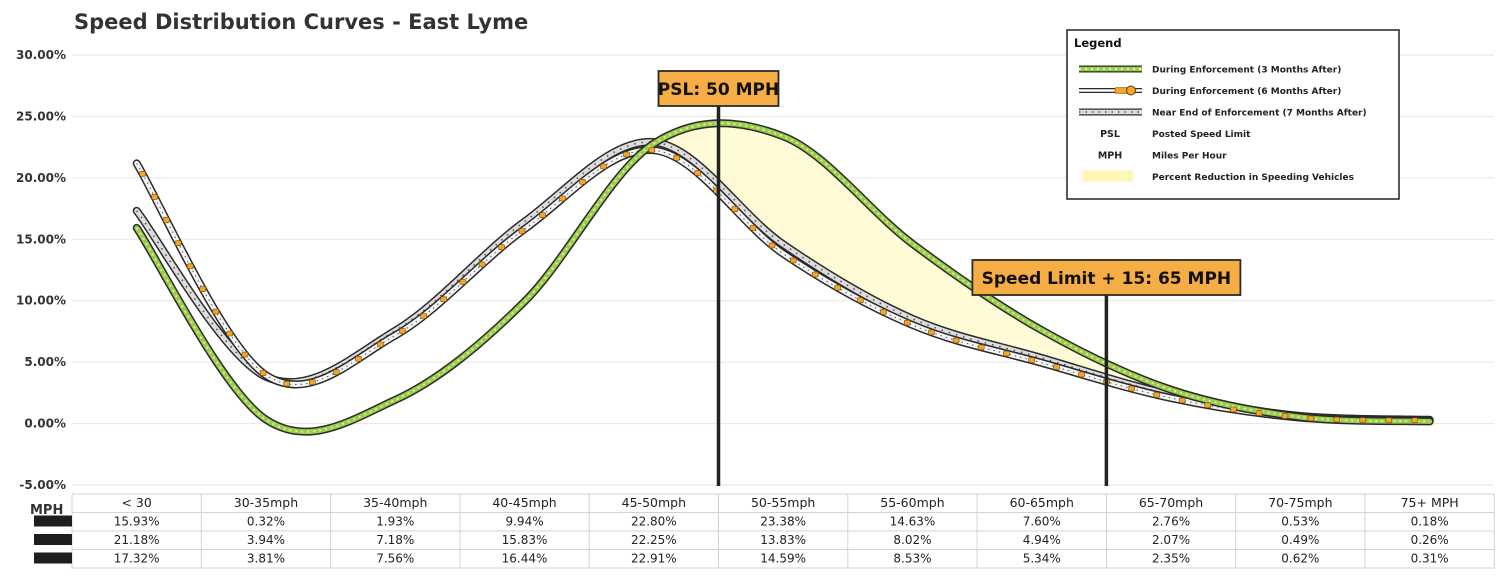 The height and width of the screenshot is (581, 1498). Describe the element at coordinates (1042, 540) in the screenshot. I see `data-label: 4.94%` at that location.